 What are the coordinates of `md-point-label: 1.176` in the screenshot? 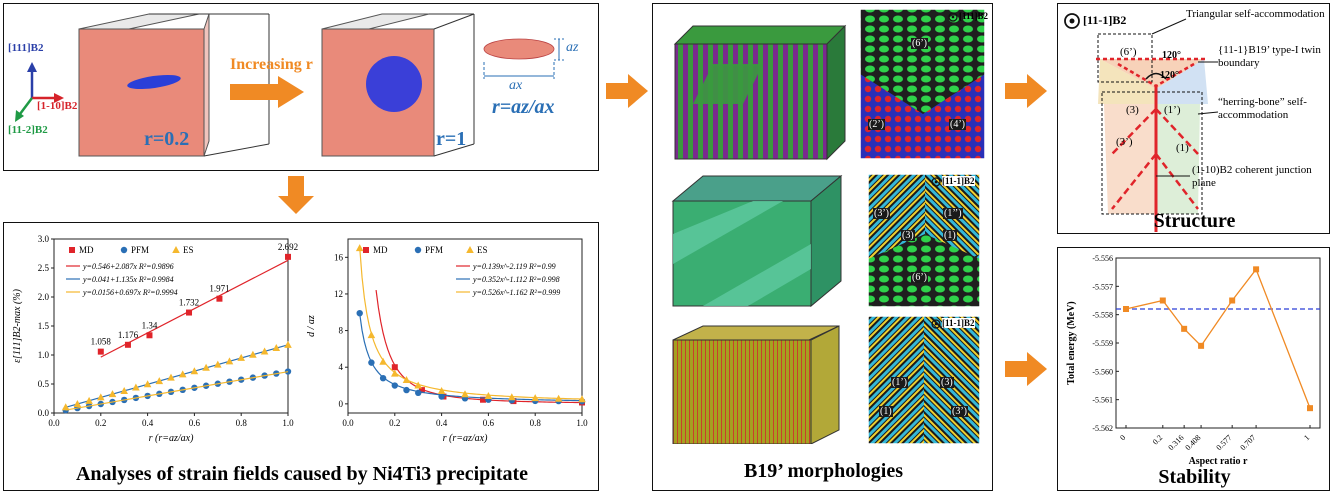 It's located at (128, 335).